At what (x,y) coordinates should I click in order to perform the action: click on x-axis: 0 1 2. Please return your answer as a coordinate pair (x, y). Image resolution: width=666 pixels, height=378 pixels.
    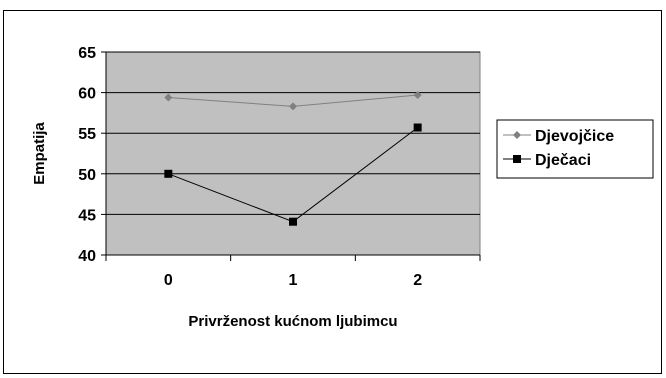
    Looking at the image, I should click on (293, 271).